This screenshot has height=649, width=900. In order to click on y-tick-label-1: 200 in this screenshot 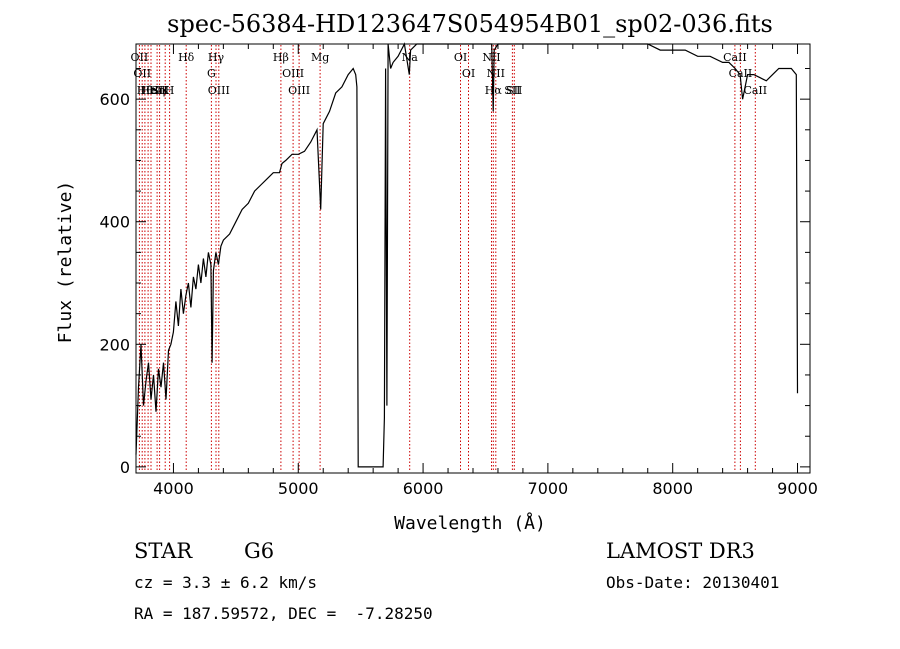, I will do `click(114, 344)`.